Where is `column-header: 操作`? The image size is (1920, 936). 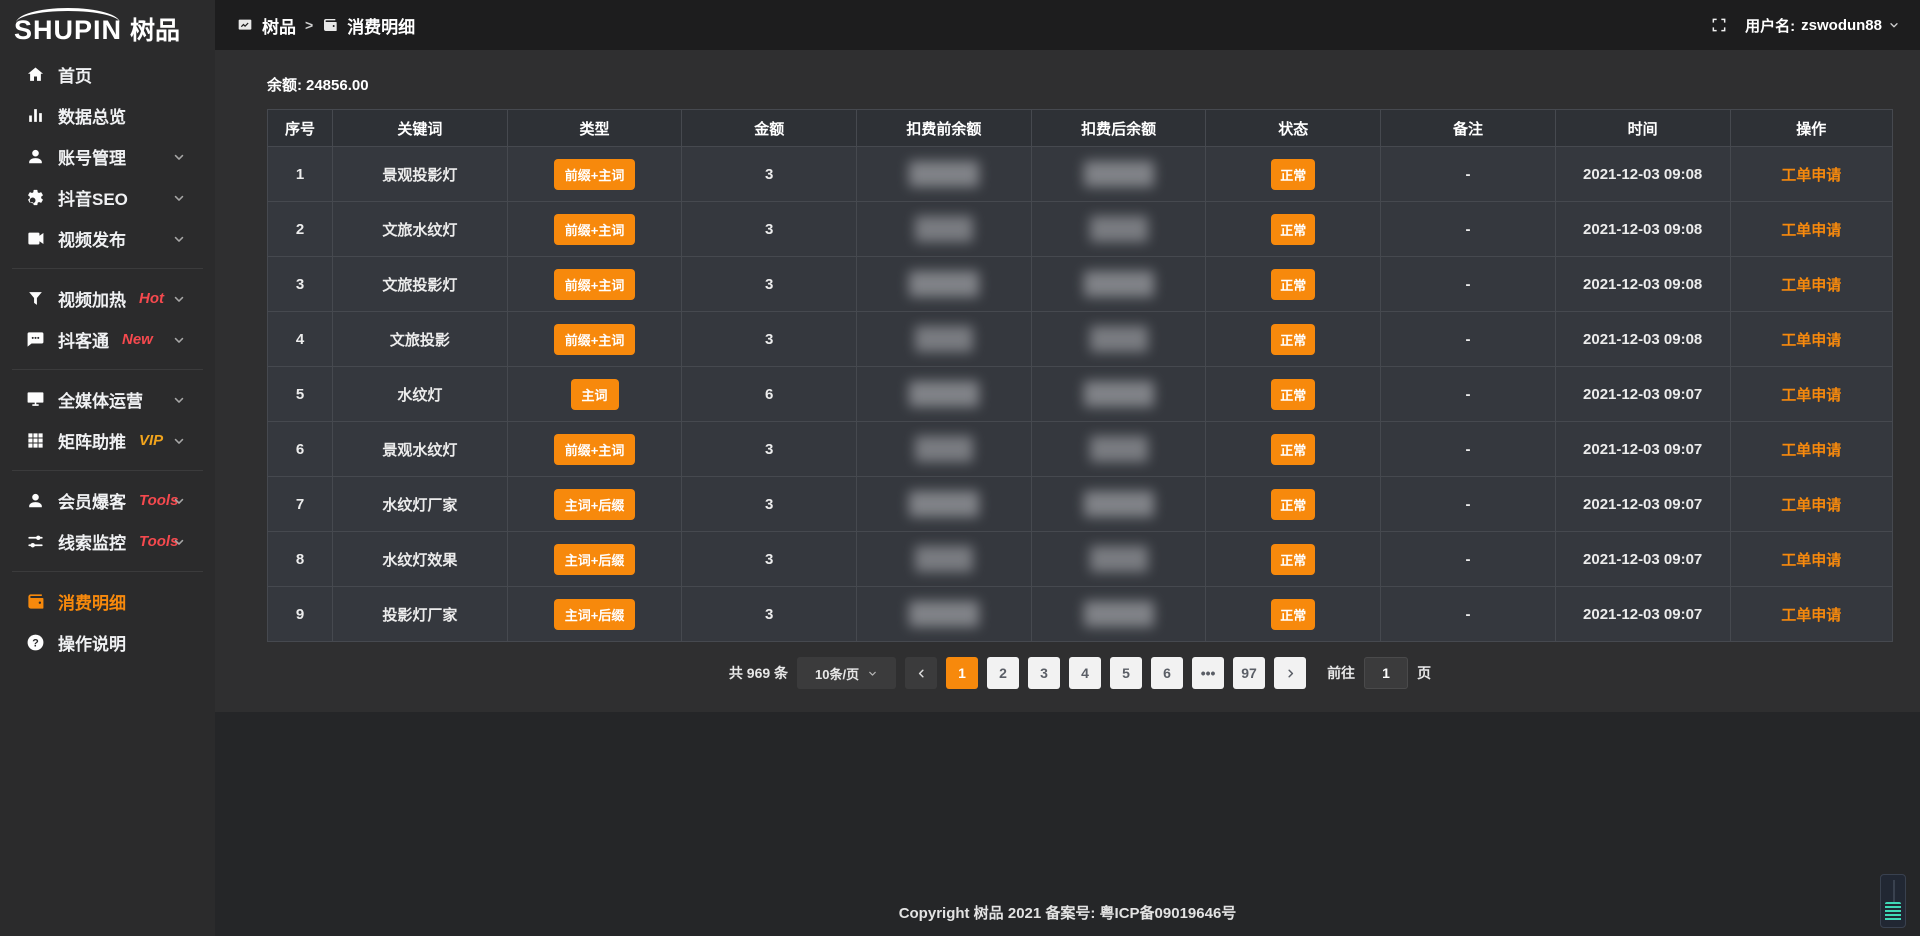 column-header: 操作 is located at coordinates (1811, 128).